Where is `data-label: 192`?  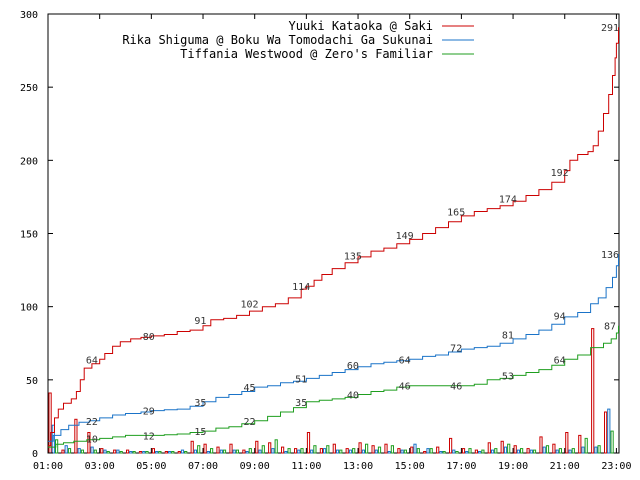 data-label: 192 is located at coordinates (560, 173).